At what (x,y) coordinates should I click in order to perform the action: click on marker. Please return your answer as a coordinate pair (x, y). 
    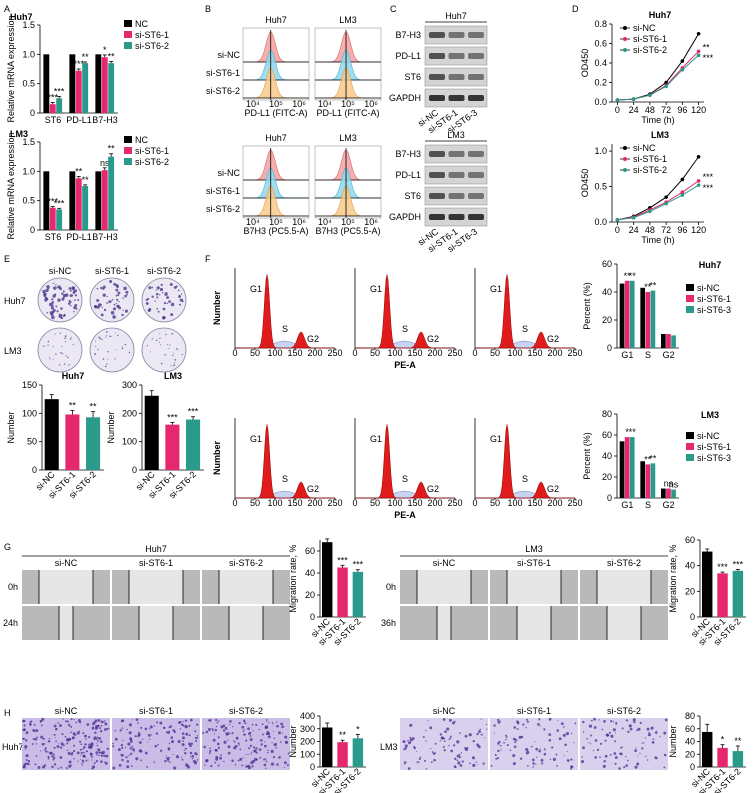
    Looking at the image, I should click on (682, 179).